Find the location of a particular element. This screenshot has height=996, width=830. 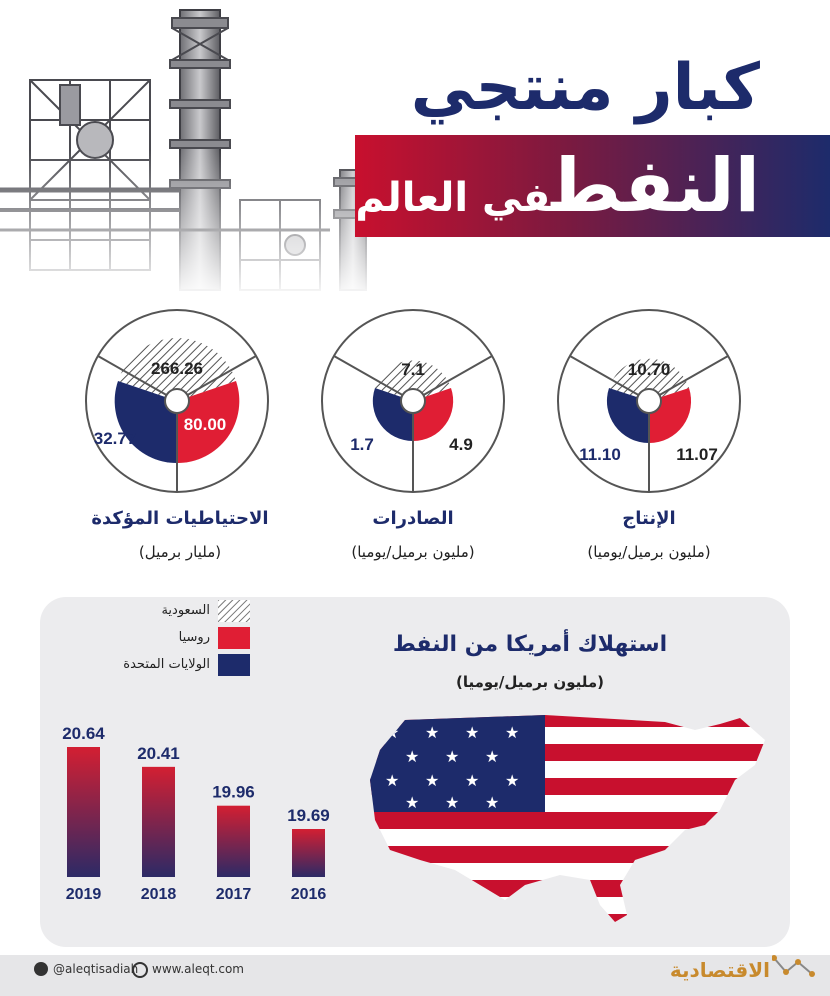

reserves-chart: 266.26 80.00 32.77 is located at coordinates (177, 401).